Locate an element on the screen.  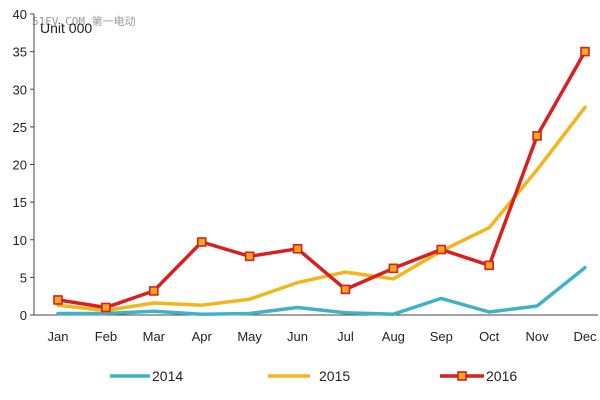
watermark: 51EV.COM 第一电动 is located at coordinates (84, 21).